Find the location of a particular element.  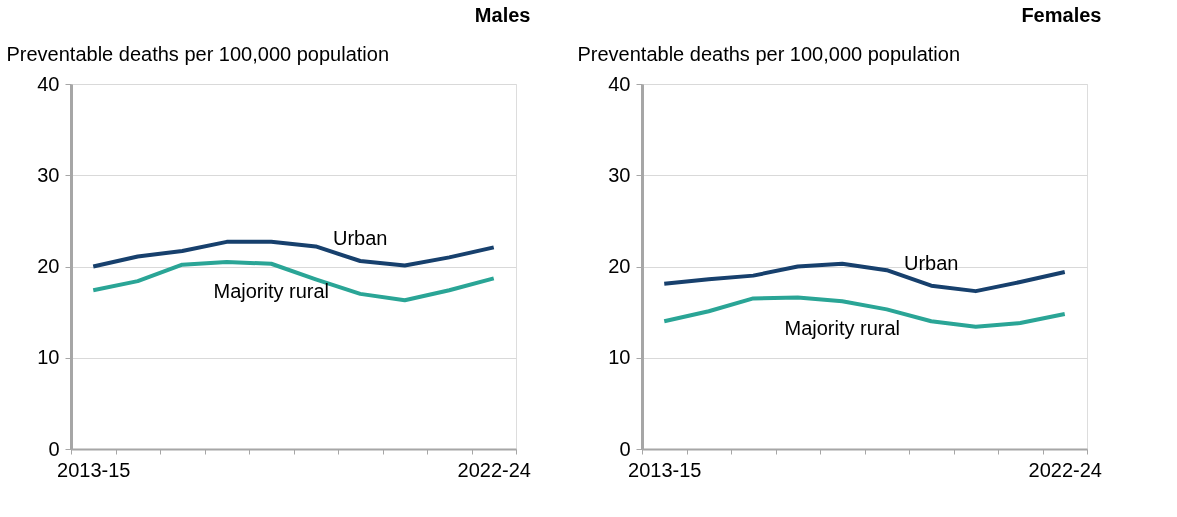

chart-title: Females is located at coordinates (1061, 15).